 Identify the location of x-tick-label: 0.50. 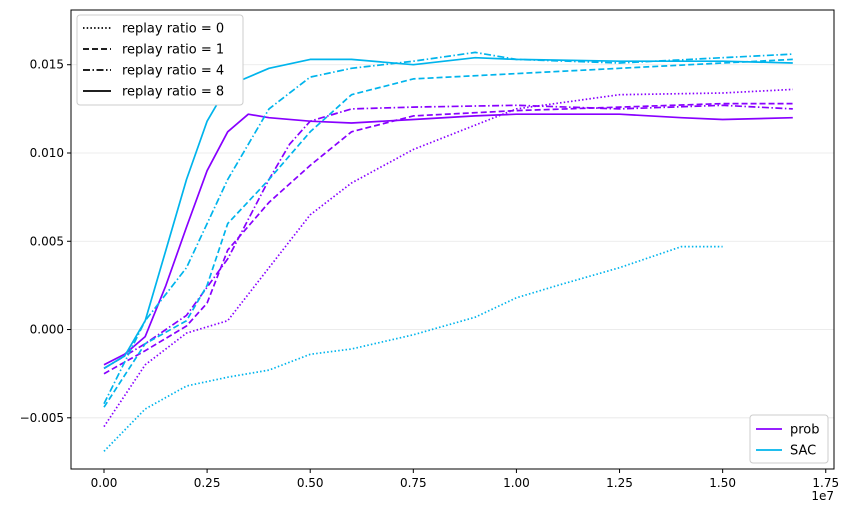
(310, 483).